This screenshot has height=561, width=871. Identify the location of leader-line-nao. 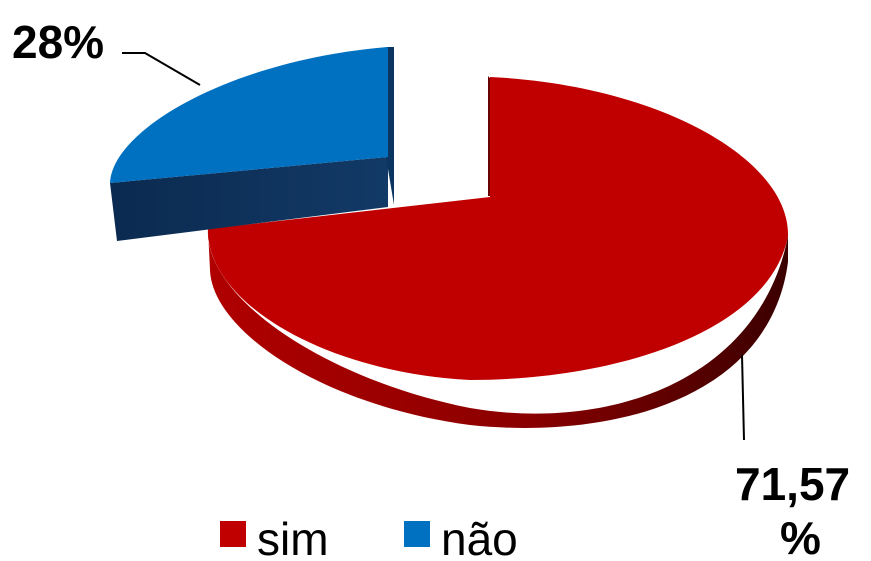
(161, 69).